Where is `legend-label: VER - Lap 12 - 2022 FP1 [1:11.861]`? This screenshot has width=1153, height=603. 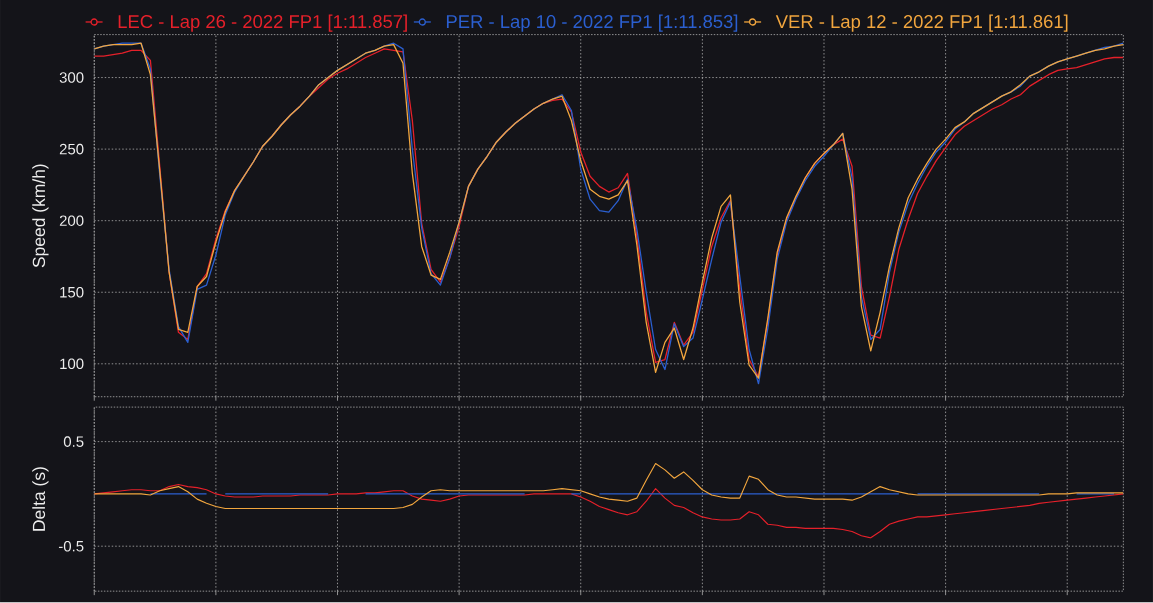
legend-label: VER - Lap 12 - 2022 FP1 [1:11.861] is located at coordinates (921, 23).